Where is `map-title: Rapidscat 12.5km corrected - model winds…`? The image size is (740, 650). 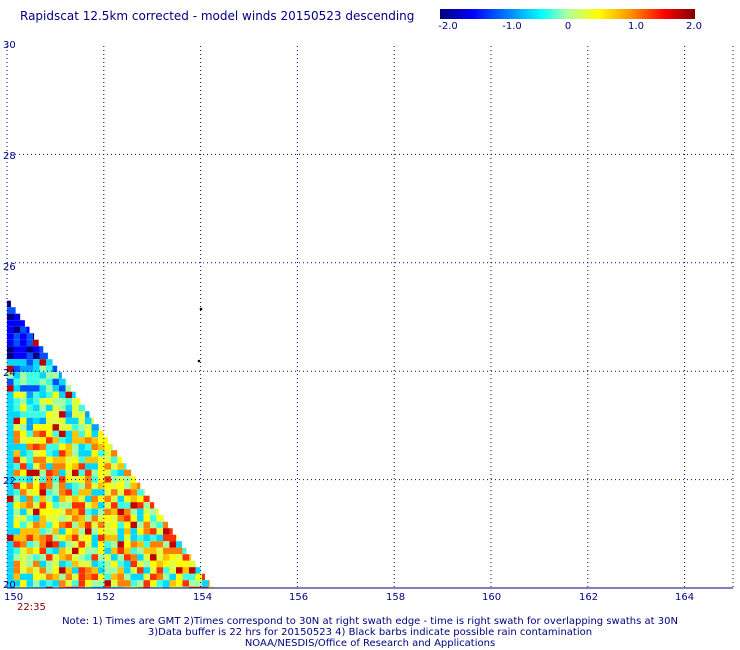 map-title: Rapidscat 12.5km corrected - model winds… is located at coordinates (217, 16).